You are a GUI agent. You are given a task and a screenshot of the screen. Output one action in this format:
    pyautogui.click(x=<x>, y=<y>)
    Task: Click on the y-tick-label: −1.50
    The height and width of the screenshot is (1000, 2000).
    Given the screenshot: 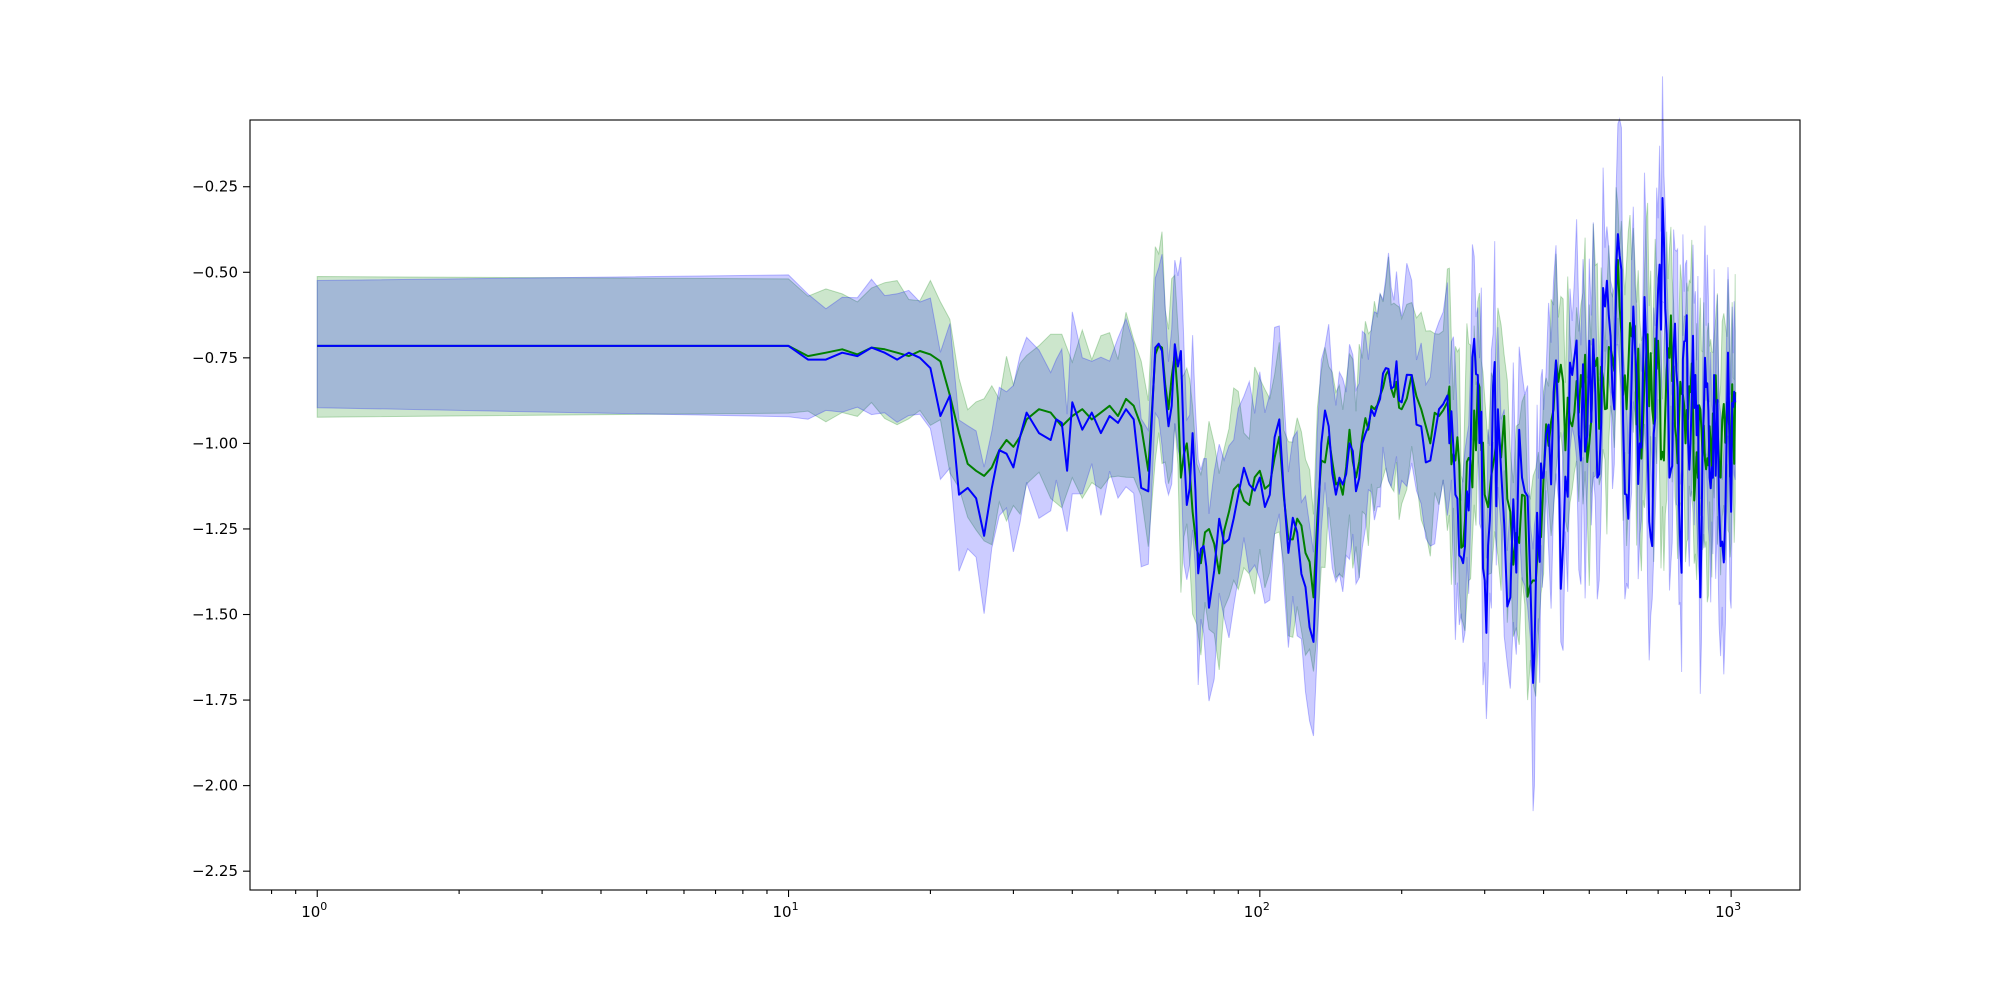 What is the action you would take?
    pyautogui.click(x=215, y=615)
    